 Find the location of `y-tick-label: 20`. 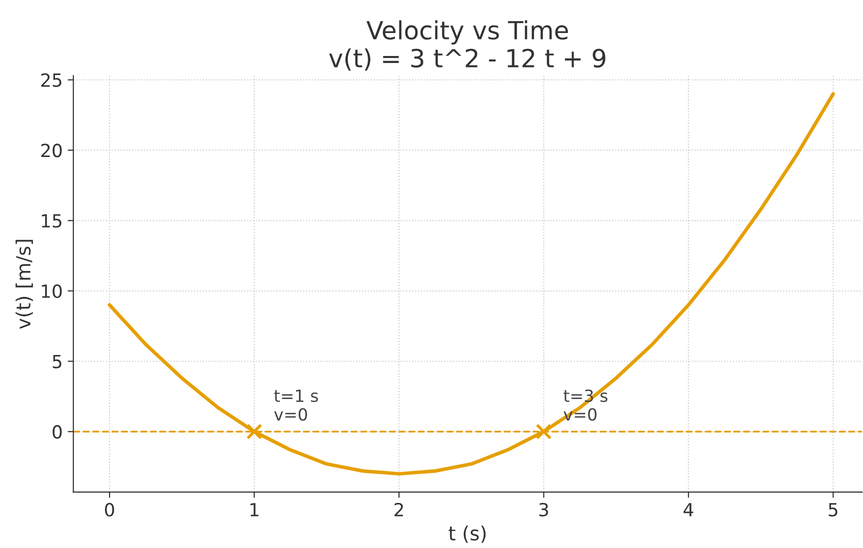

y-tick-label: 20 is located at coordinates (51, 151).